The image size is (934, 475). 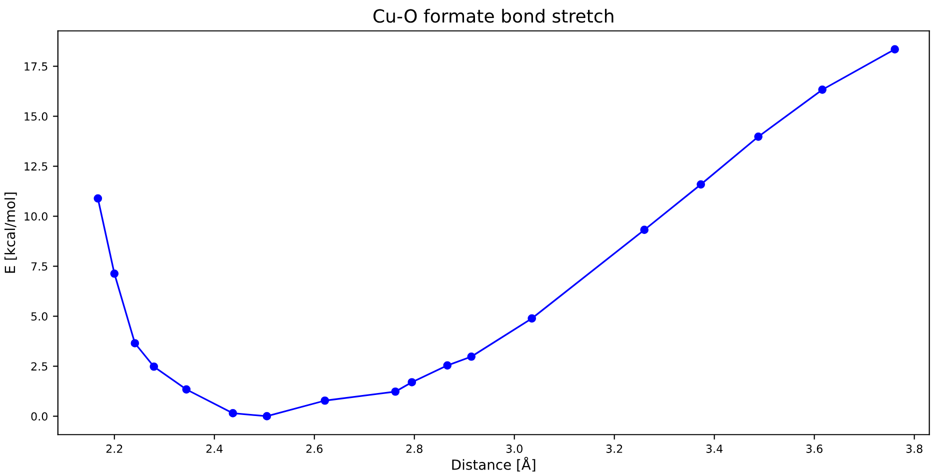 What do you see at coordinates (714, 448) in the screenshot?
I see `x-tick-label: 3.4` at bounding box center [714, 448].